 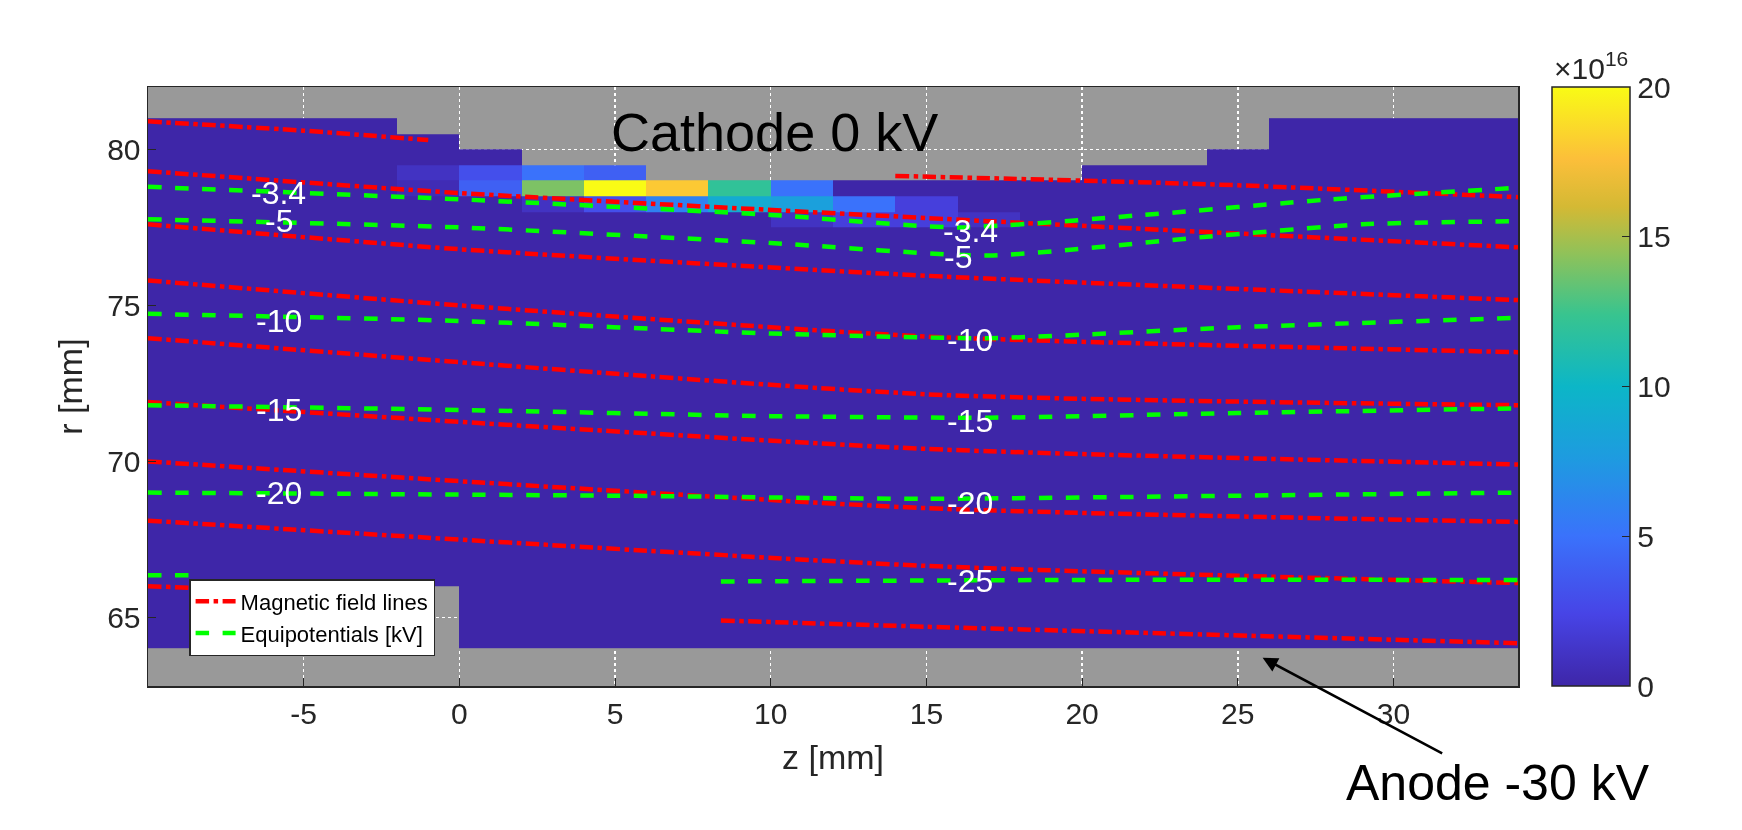 What do you see at coordinates (775, 132) in the screenshot?
I see `annotation: Cathode 0 kV` at bounding box center [775, 132].